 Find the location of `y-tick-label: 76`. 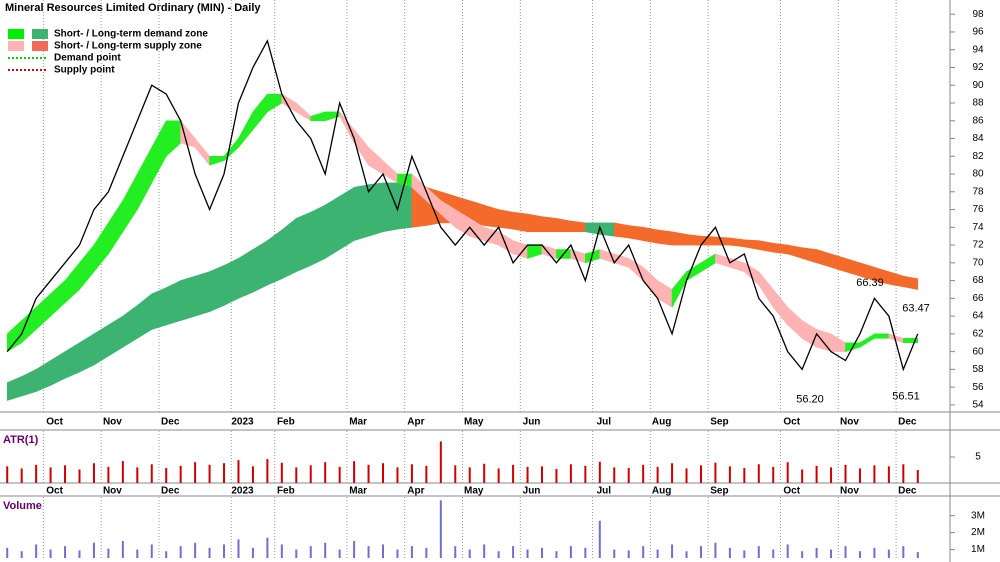

y-tick-label: 76 is located at coordinates (978, 209).